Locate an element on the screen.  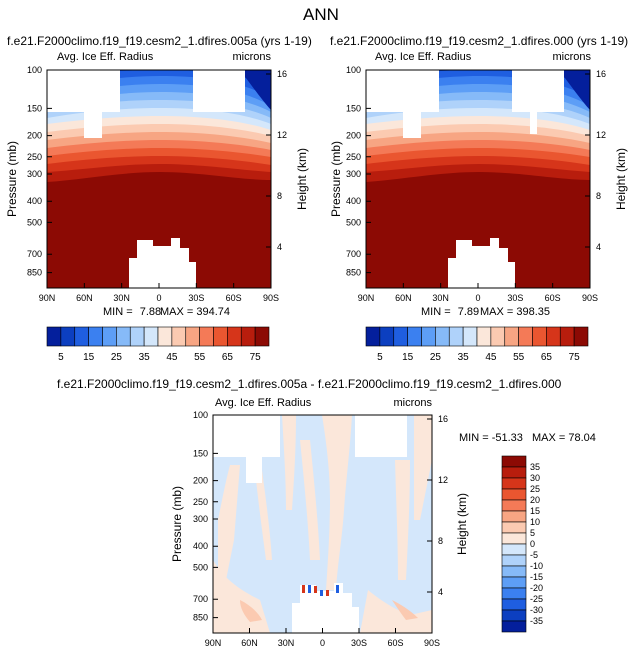
panel-2-ytick-label: 300 is located at coordinates (353, 174).